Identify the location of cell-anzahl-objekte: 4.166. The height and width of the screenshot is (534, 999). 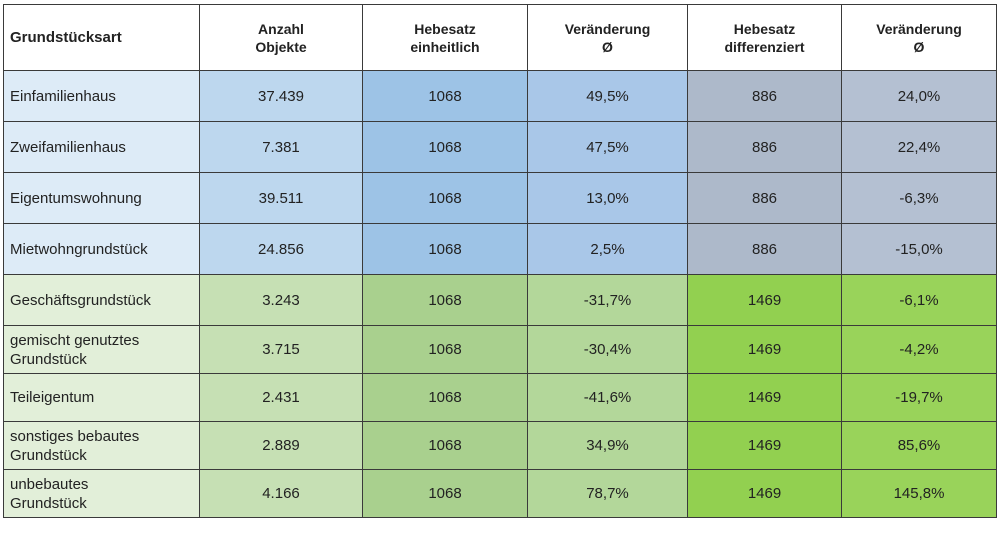
(281, 493).